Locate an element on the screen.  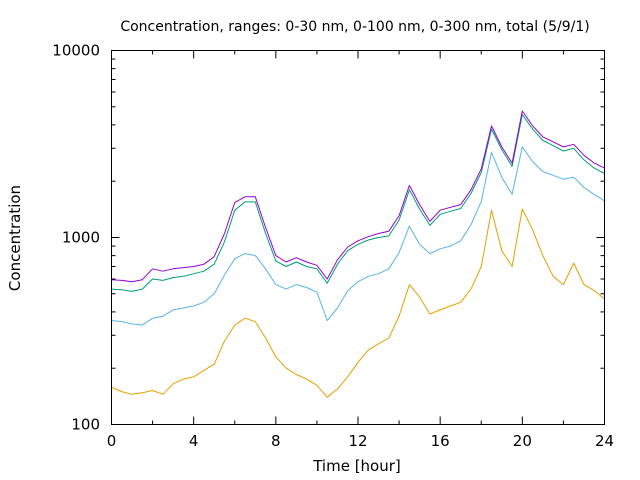
x-tick-label: 4 is located at coordinates (194, 441).